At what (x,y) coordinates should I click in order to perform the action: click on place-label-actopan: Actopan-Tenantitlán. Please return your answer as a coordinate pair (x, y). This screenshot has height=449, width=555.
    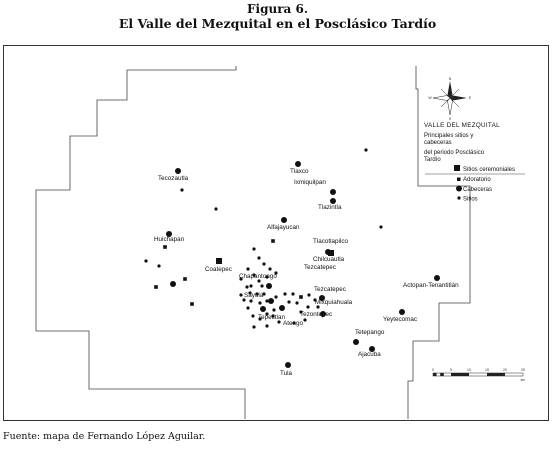
    Looking at the image, I should click on (431, 285).